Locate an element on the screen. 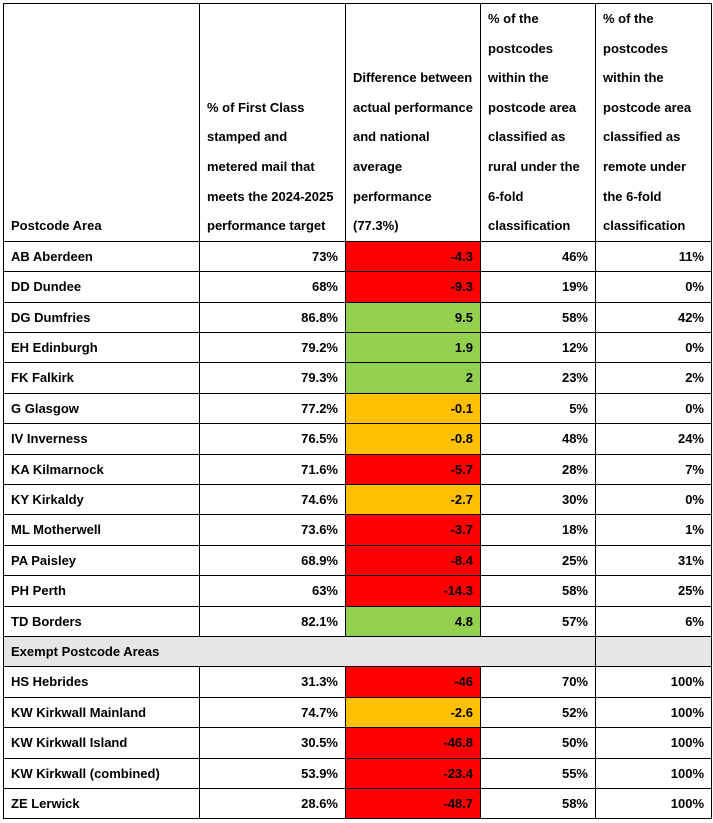 The width and height of the screenshot is (713, 823). table-row: ML Motherwell 73.6% -3.7 18% 1% is located at coordinates (357, 530).